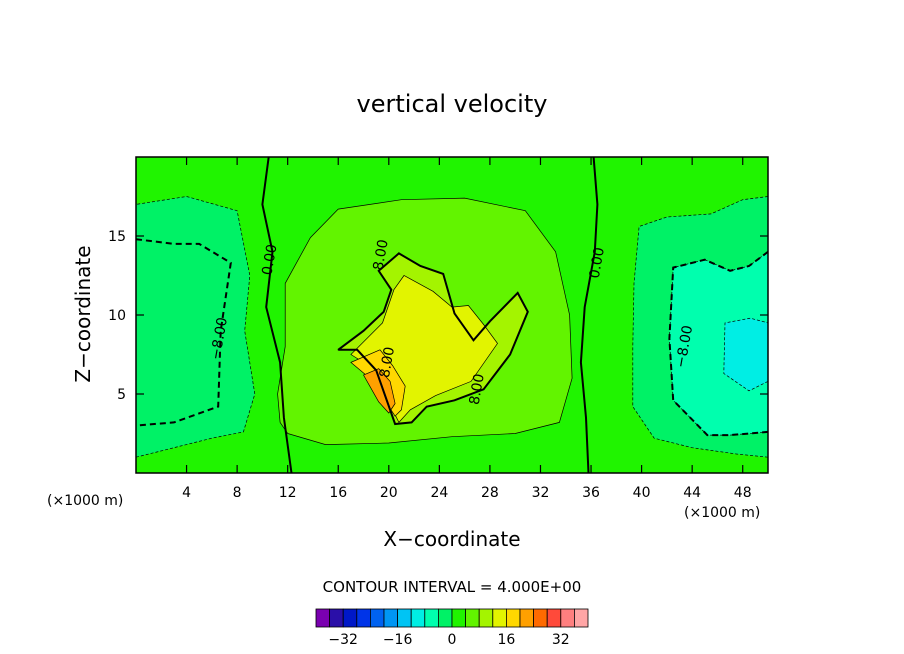 The image size is (904, 654). What do you see at coordinates (398, 640) in the screenshot?
I see `colorbar-tick-label: −16` at bounding box center [398, 640].